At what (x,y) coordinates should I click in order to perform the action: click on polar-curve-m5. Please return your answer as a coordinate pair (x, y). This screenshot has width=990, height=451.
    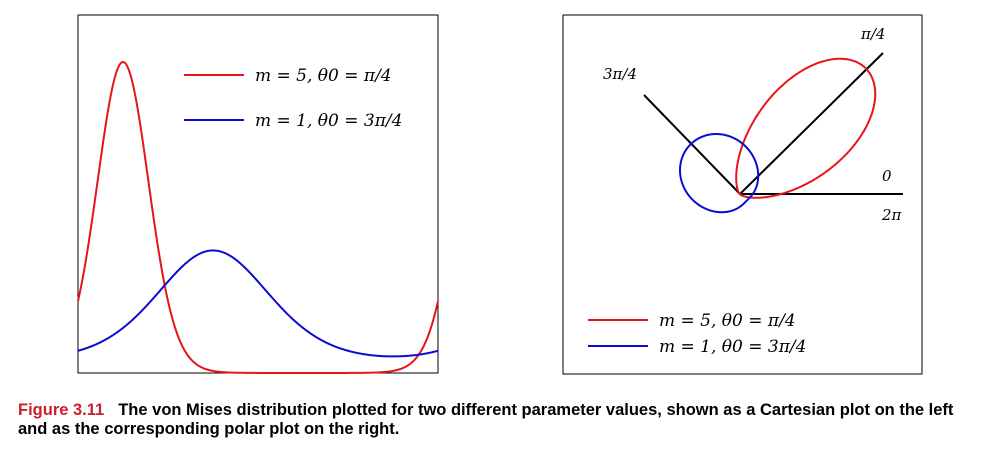
    Looking at the image, I should click on (806, 128).